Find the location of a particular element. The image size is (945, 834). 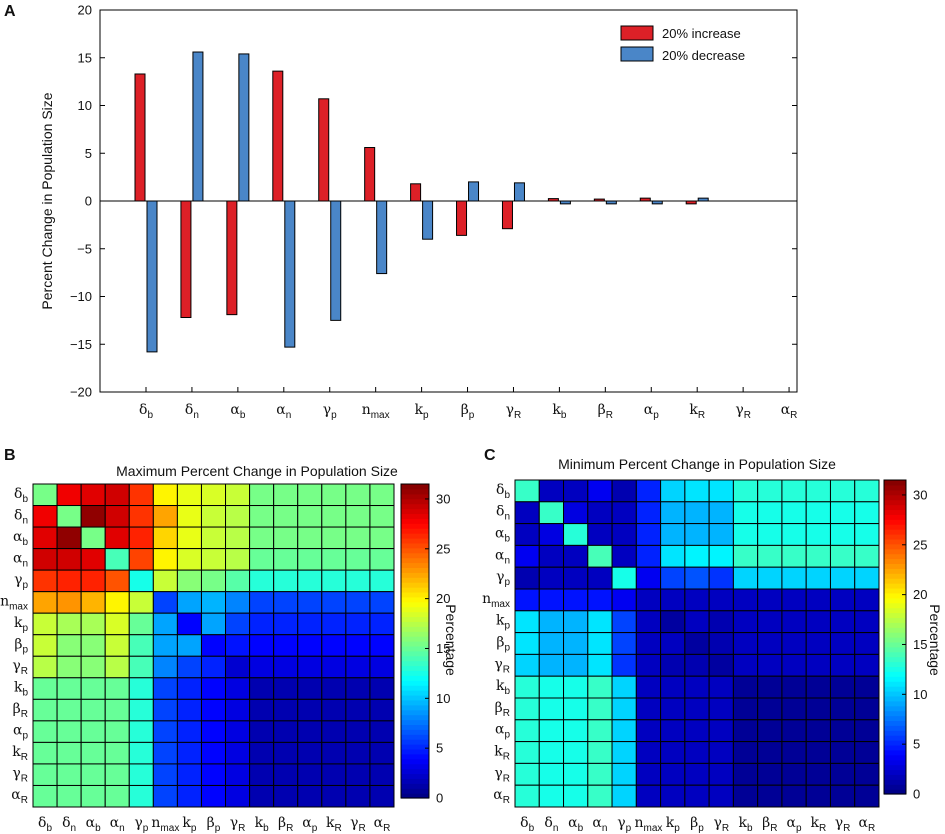

column-label-beta_p: βp is located at coordinates (697, 824).